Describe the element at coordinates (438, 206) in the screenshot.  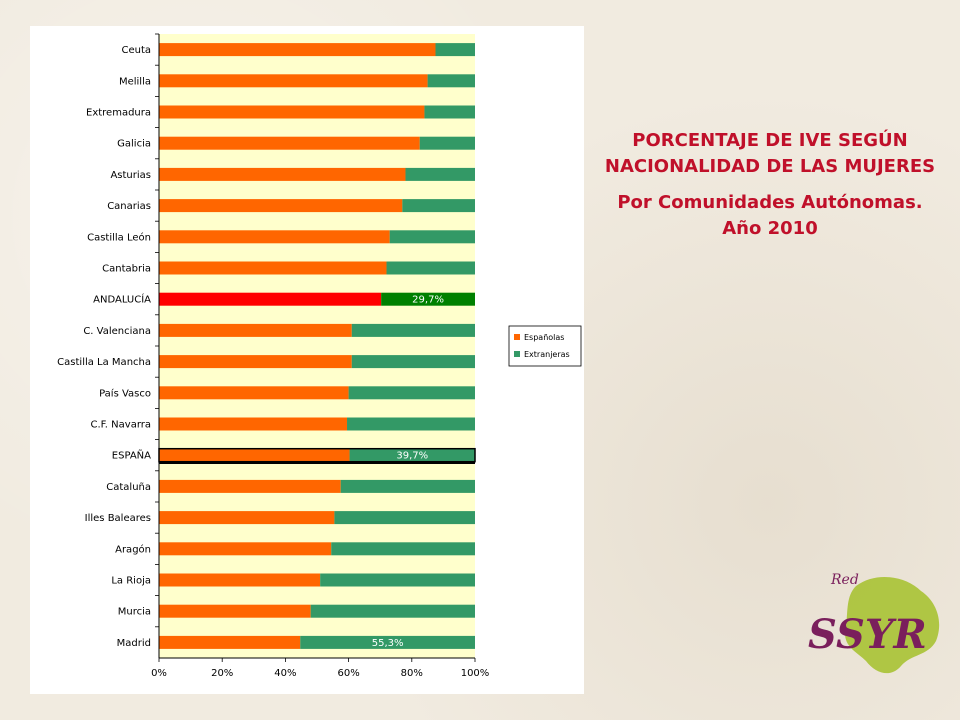
I see `bar-canarias-extranjeras` at that location.